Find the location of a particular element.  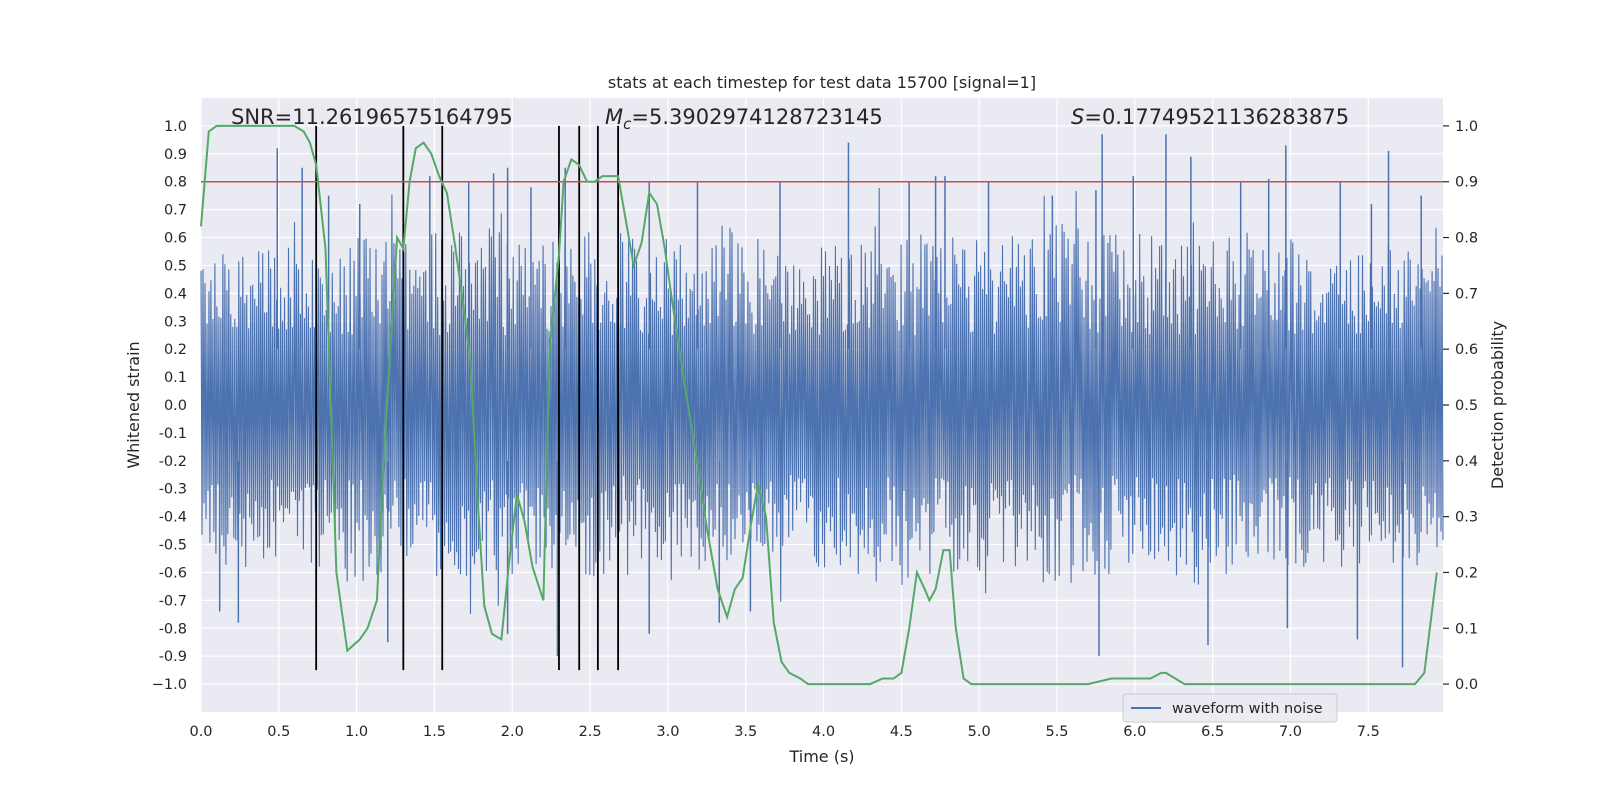

chirp-mass-annotation: Mc=5.3902974128723145 is located at coordinates (744, 119).